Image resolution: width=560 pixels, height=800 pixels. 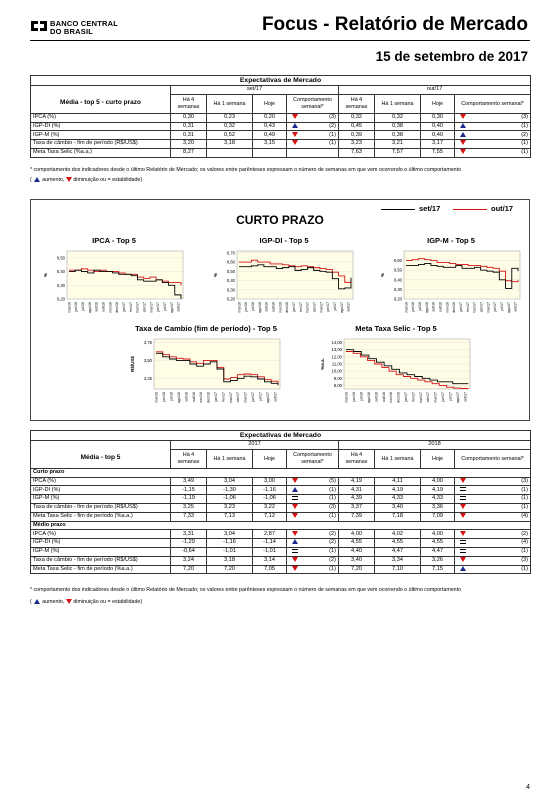 What do you see at coordinates (437, 551) in the screenshot?
I see `value-cell: 4,47` at bounding box center [437, 551].